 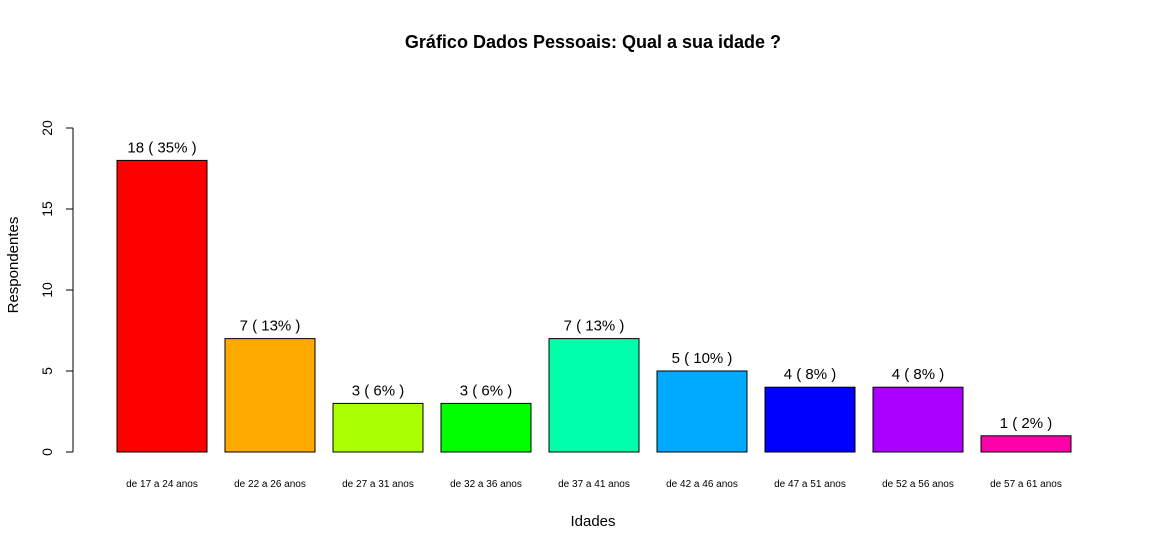 What do you see at coordinates (592, 521) in the screenshot?
I see `x-axis-label: Idades` at bounding box center [592, 521].